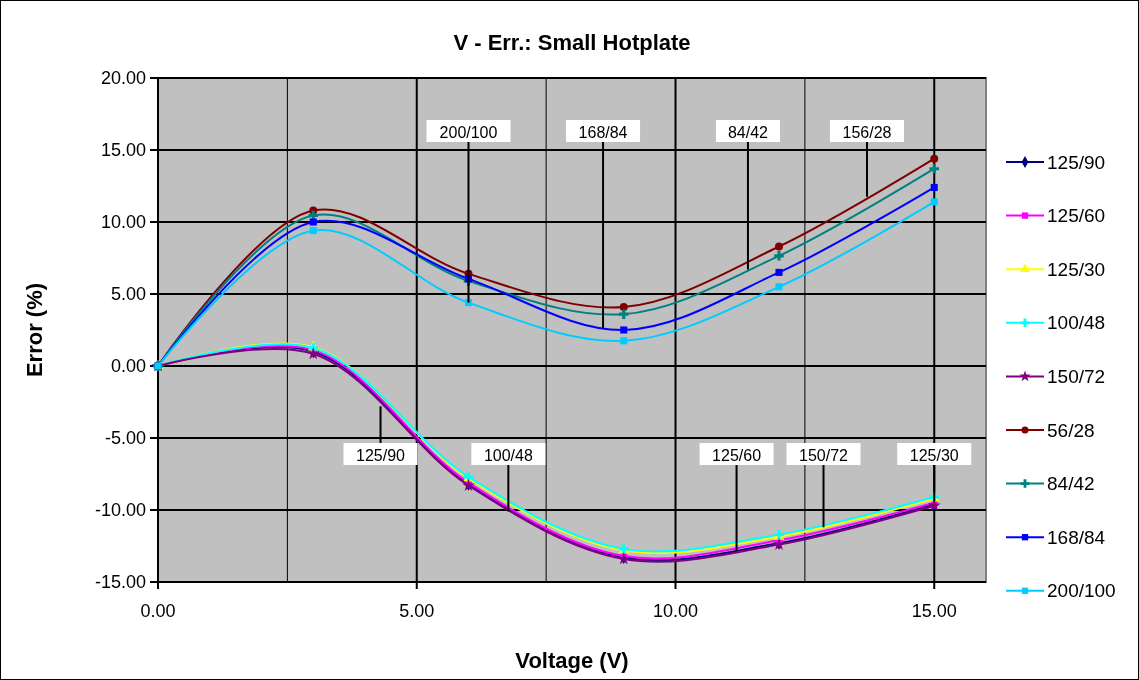  Describe the element at coordinates (824, 455) in the screenshot. I see `annotation: 150/72` at that location.